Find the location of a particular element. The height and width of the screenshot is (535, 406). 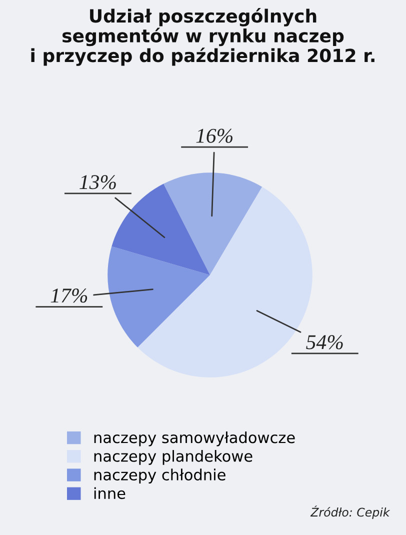

legend-label: inne is located at coordinates (110, 493).